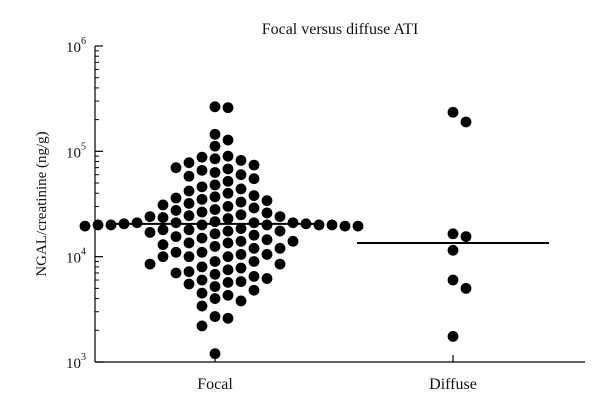 This screenshot has width=600, height=415. What do you see at coordinates (76, 362) in the screenshot?
I see `y-tick-label: 10³` at bounding box center [76, 362].